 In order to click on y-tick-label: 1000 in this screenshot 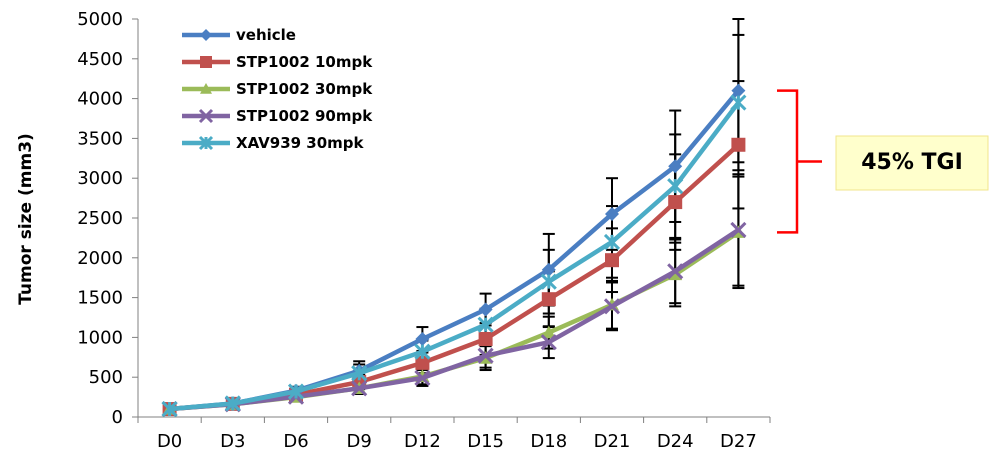, I will do `click(100, 337)`.